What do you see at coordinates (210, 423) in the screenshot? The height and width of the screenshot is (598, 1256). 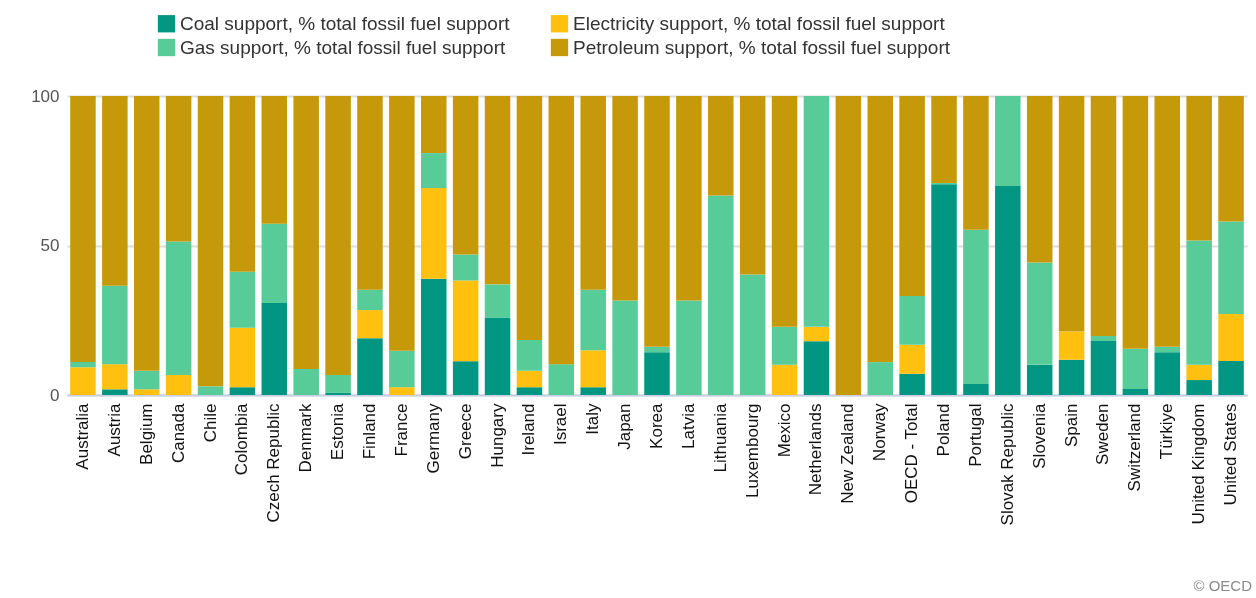 I see `x-tick-label: Chile` at bounding box center [210, 423].